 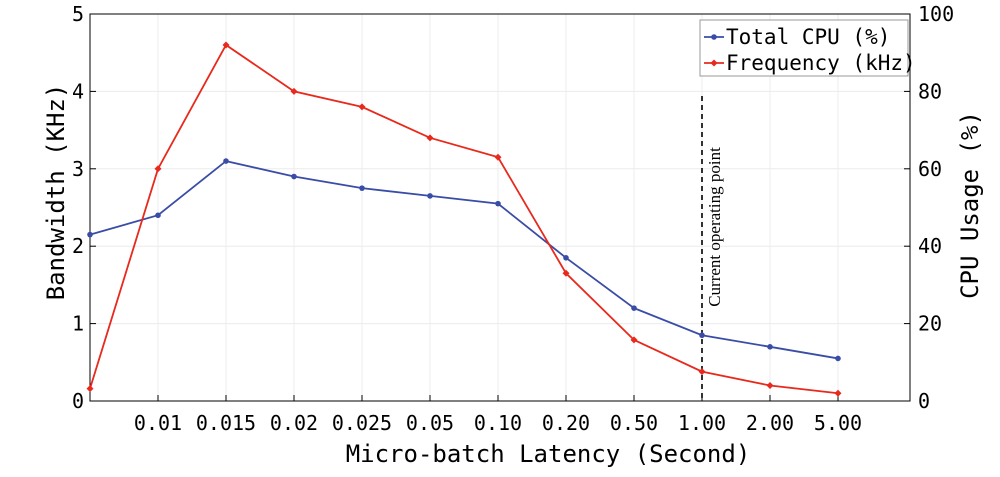 I want to click on left-tick-label: 2, so click(x=78, y=246).